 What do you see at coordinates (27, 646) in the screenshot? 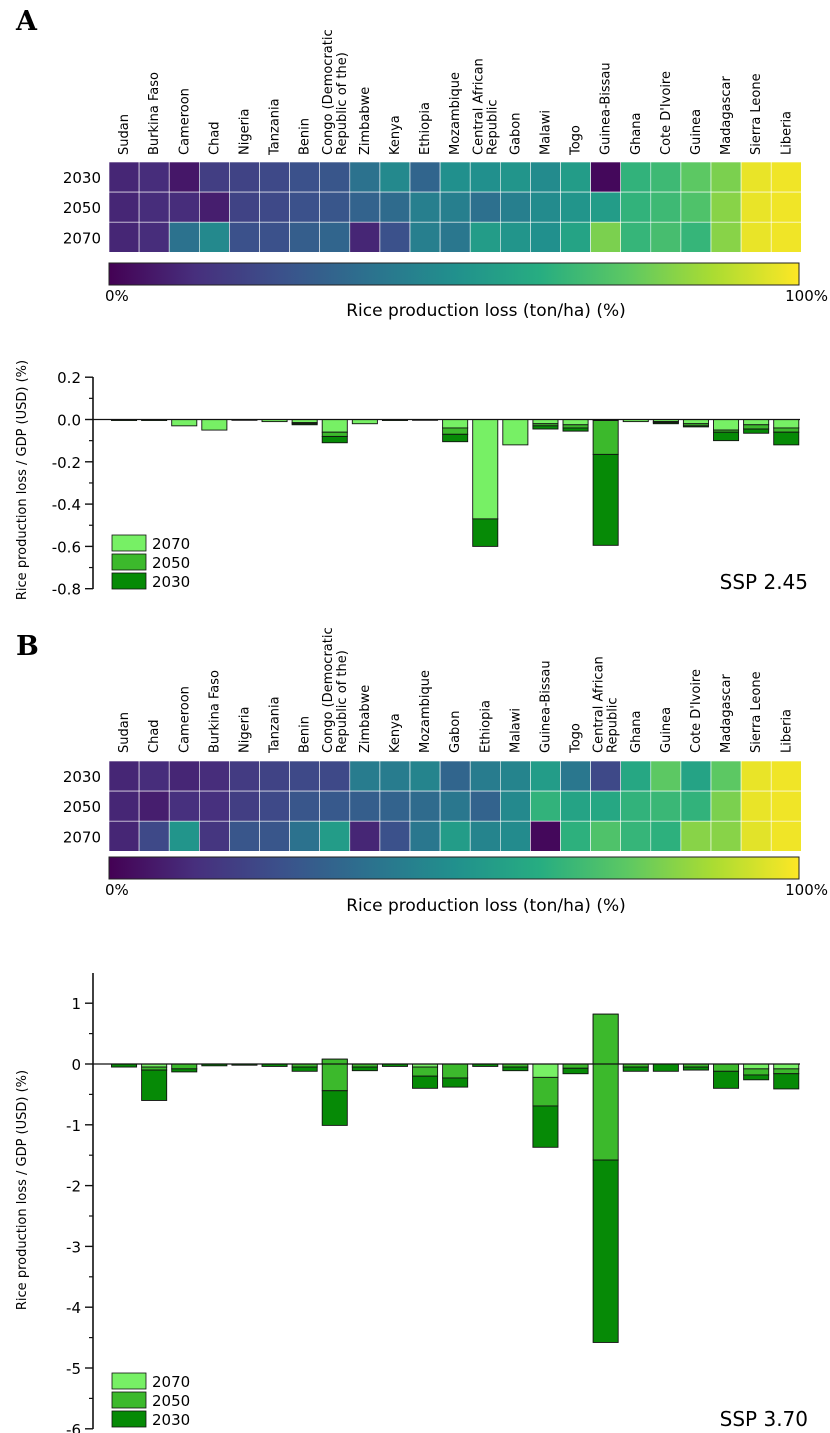
I see `panel-label-b: B` at bounding box center [27, 646].